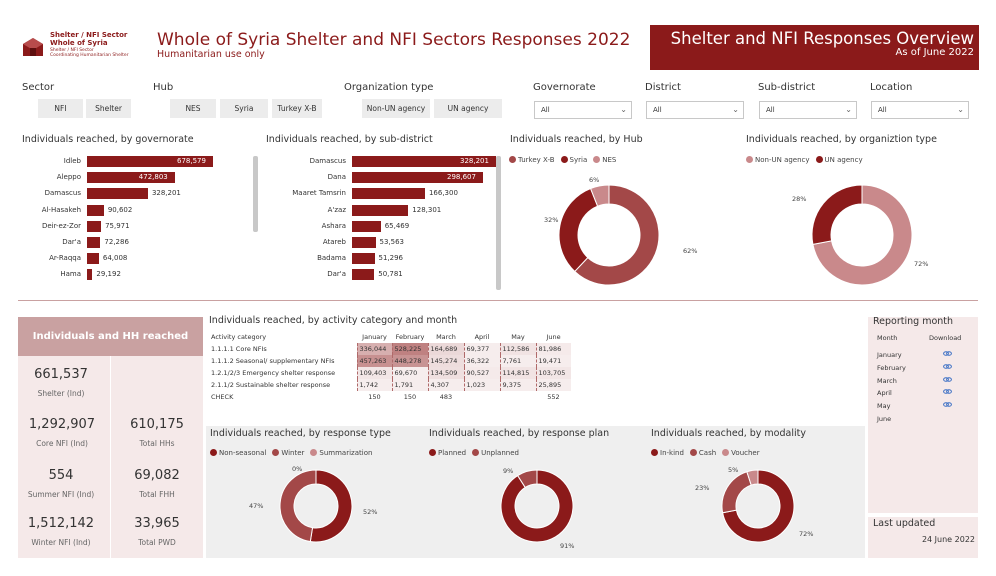  Describe the element at coordinates (822, 38) in the screenshot. I see `banner-title: Shelter and NFI Responses Overview` at that location.